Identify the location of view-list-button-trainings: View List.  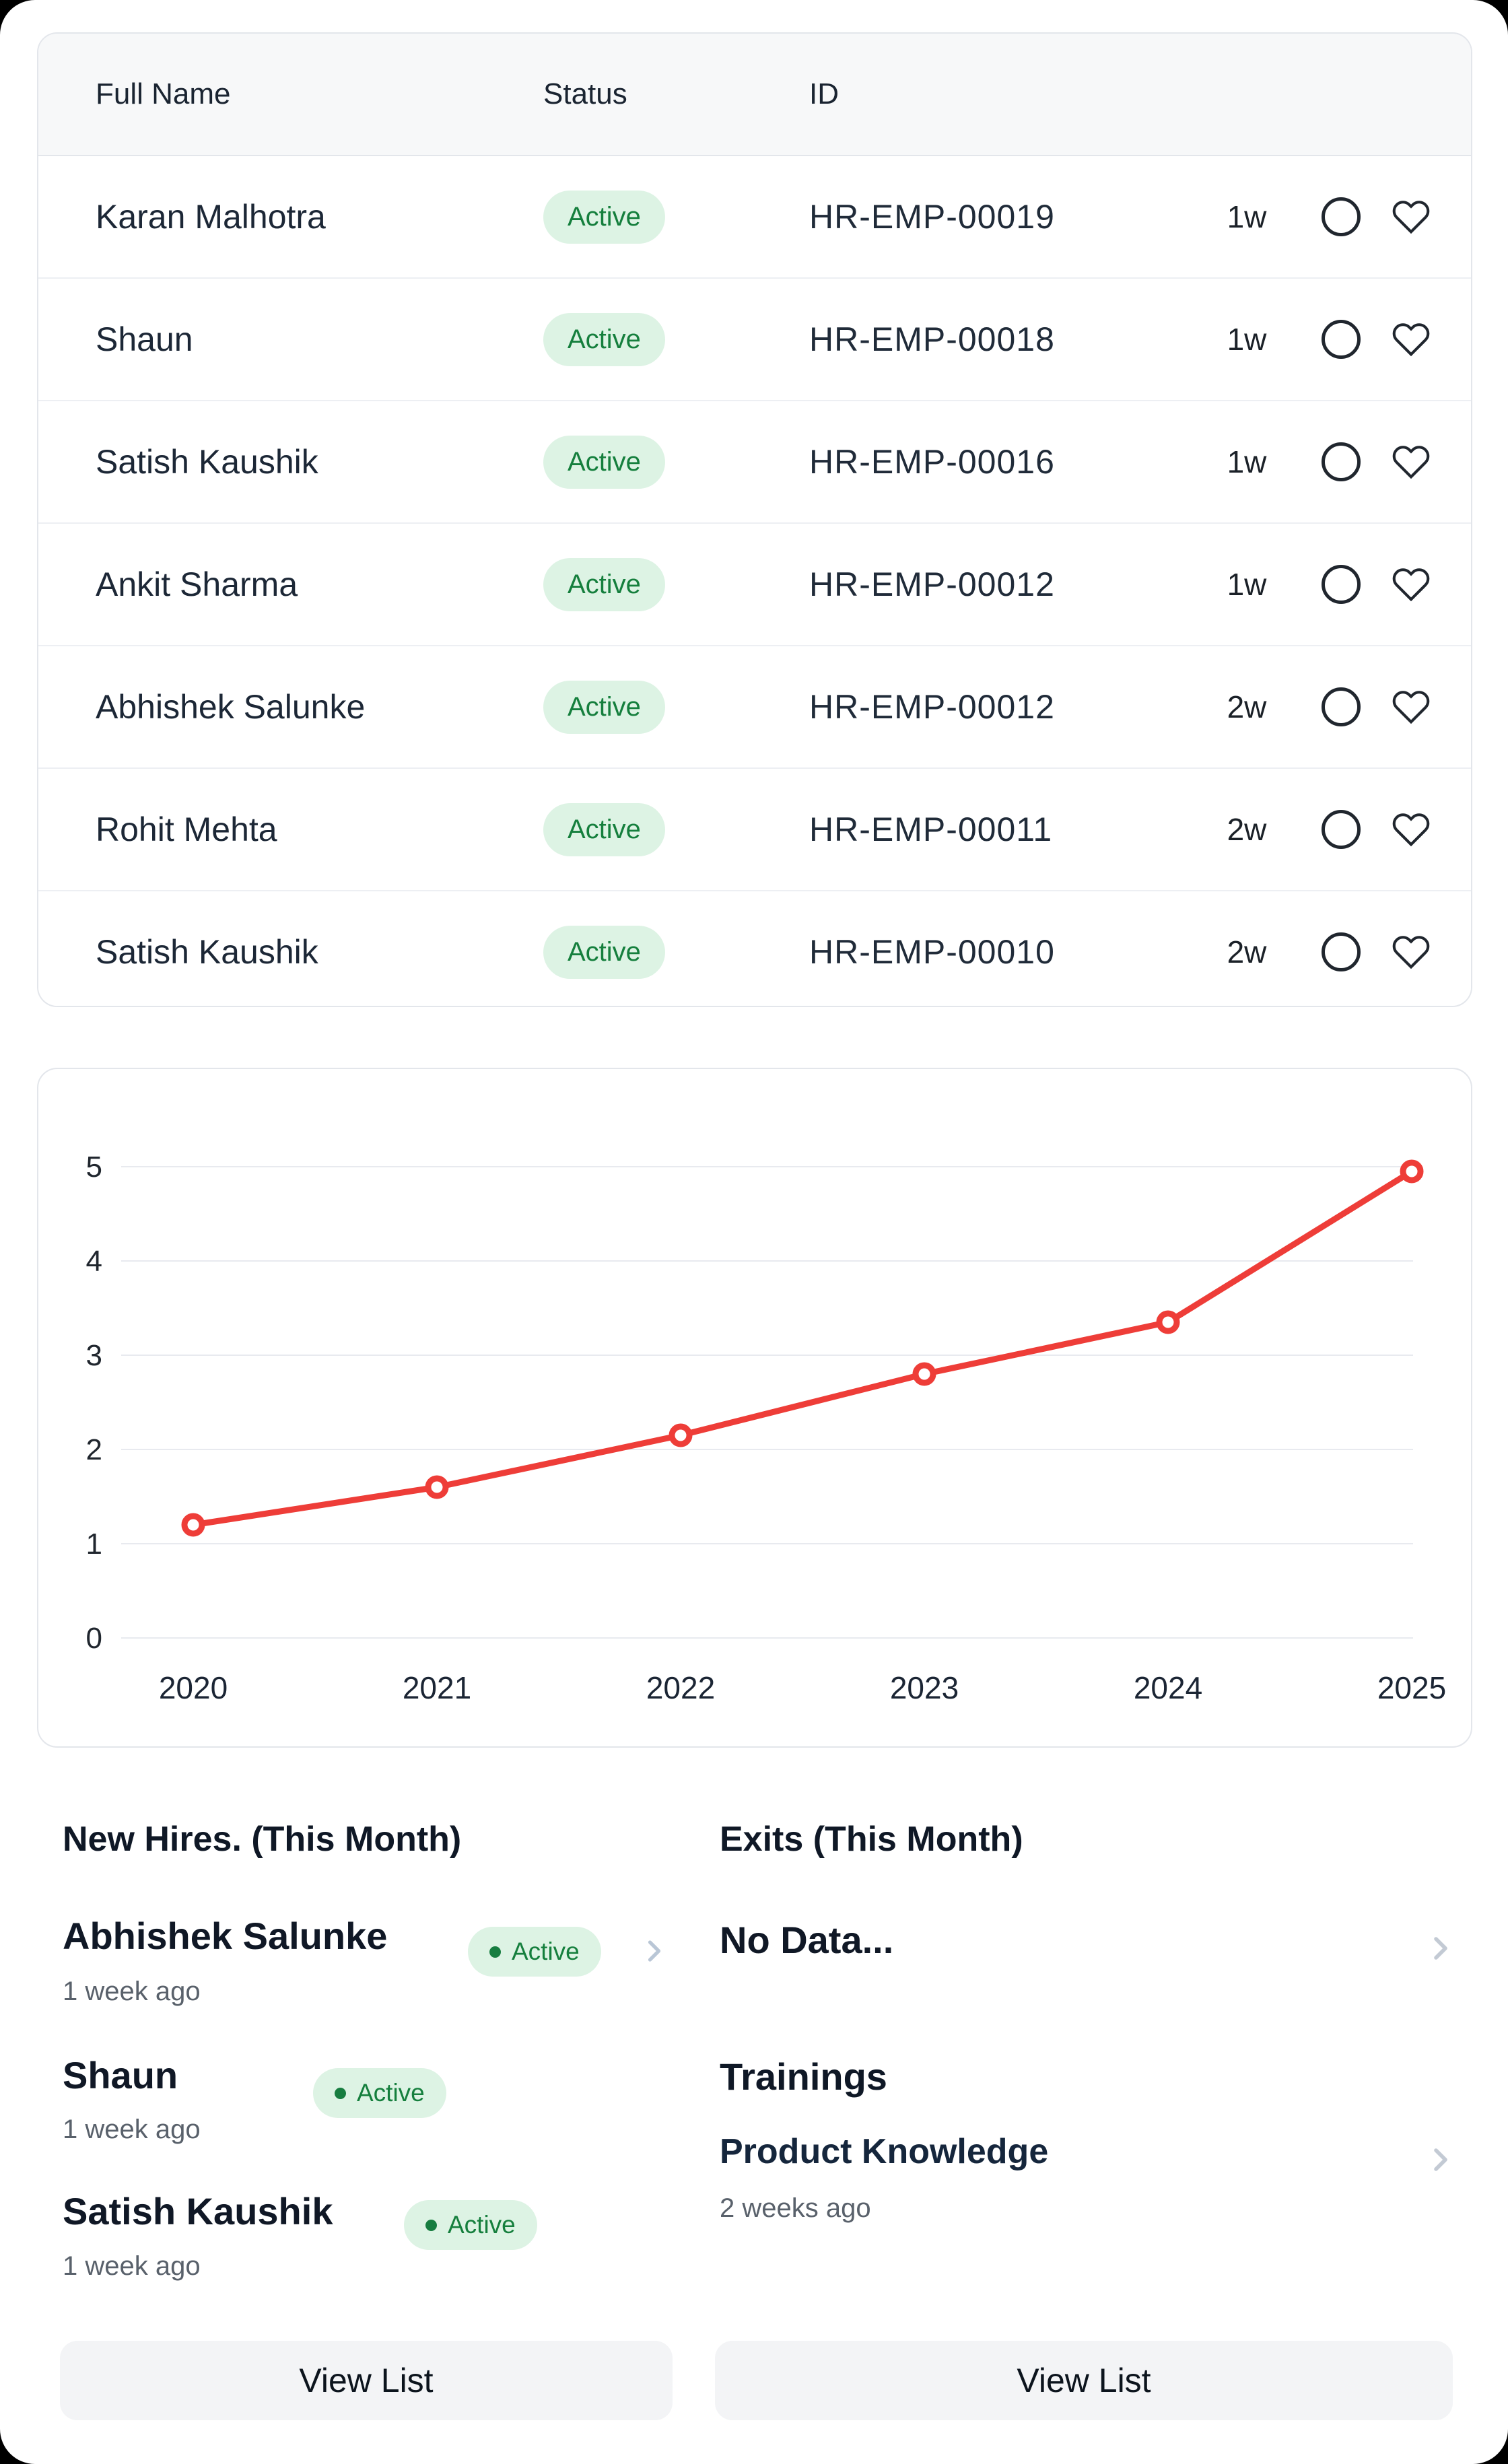
(1084, 2380).